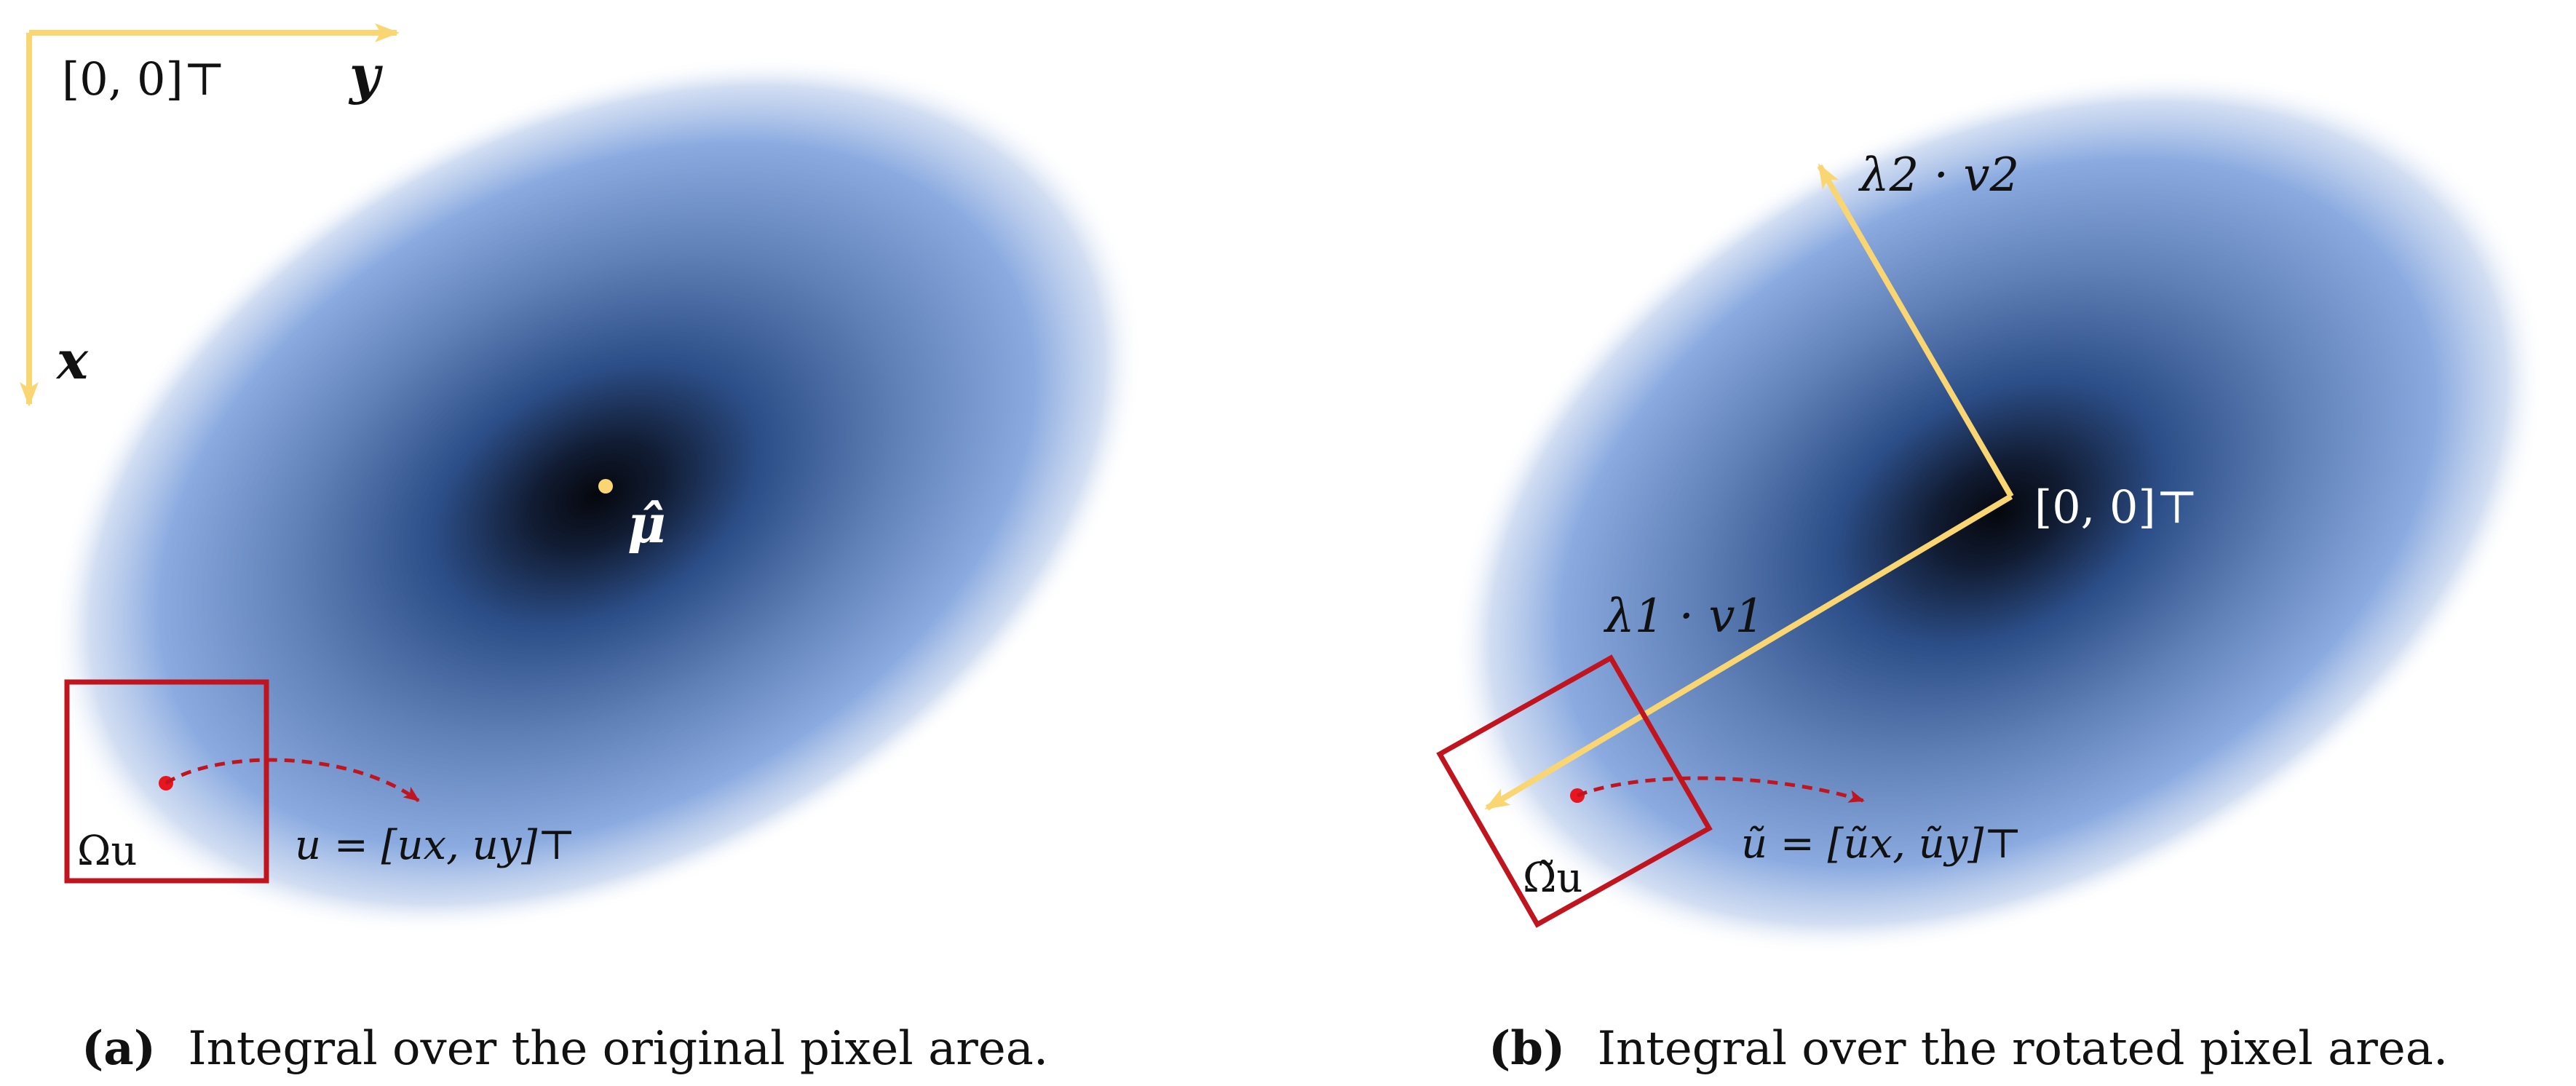  Describe the element at coordinates (1574, 791) in the screenshot. I see `pixel-region-b` at that location.